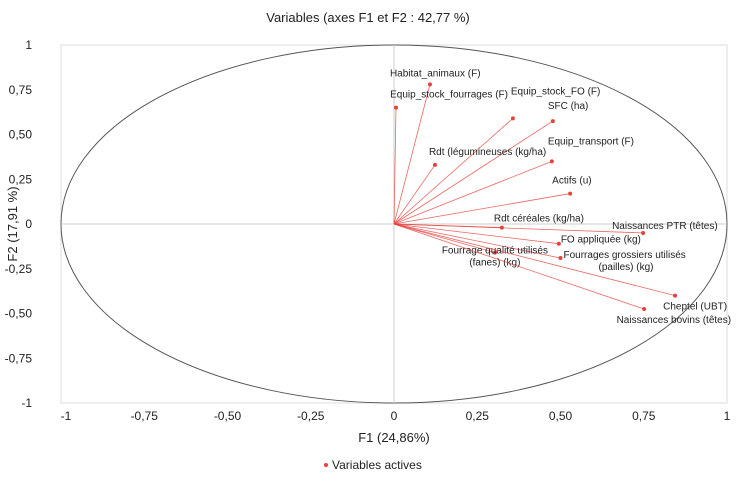 This screenshot has width=737, height=483. What do you see at coordinates (145, 416) in the screenshot?
I see `x-tick-label: -0,75` at bounding box center [145, 416].